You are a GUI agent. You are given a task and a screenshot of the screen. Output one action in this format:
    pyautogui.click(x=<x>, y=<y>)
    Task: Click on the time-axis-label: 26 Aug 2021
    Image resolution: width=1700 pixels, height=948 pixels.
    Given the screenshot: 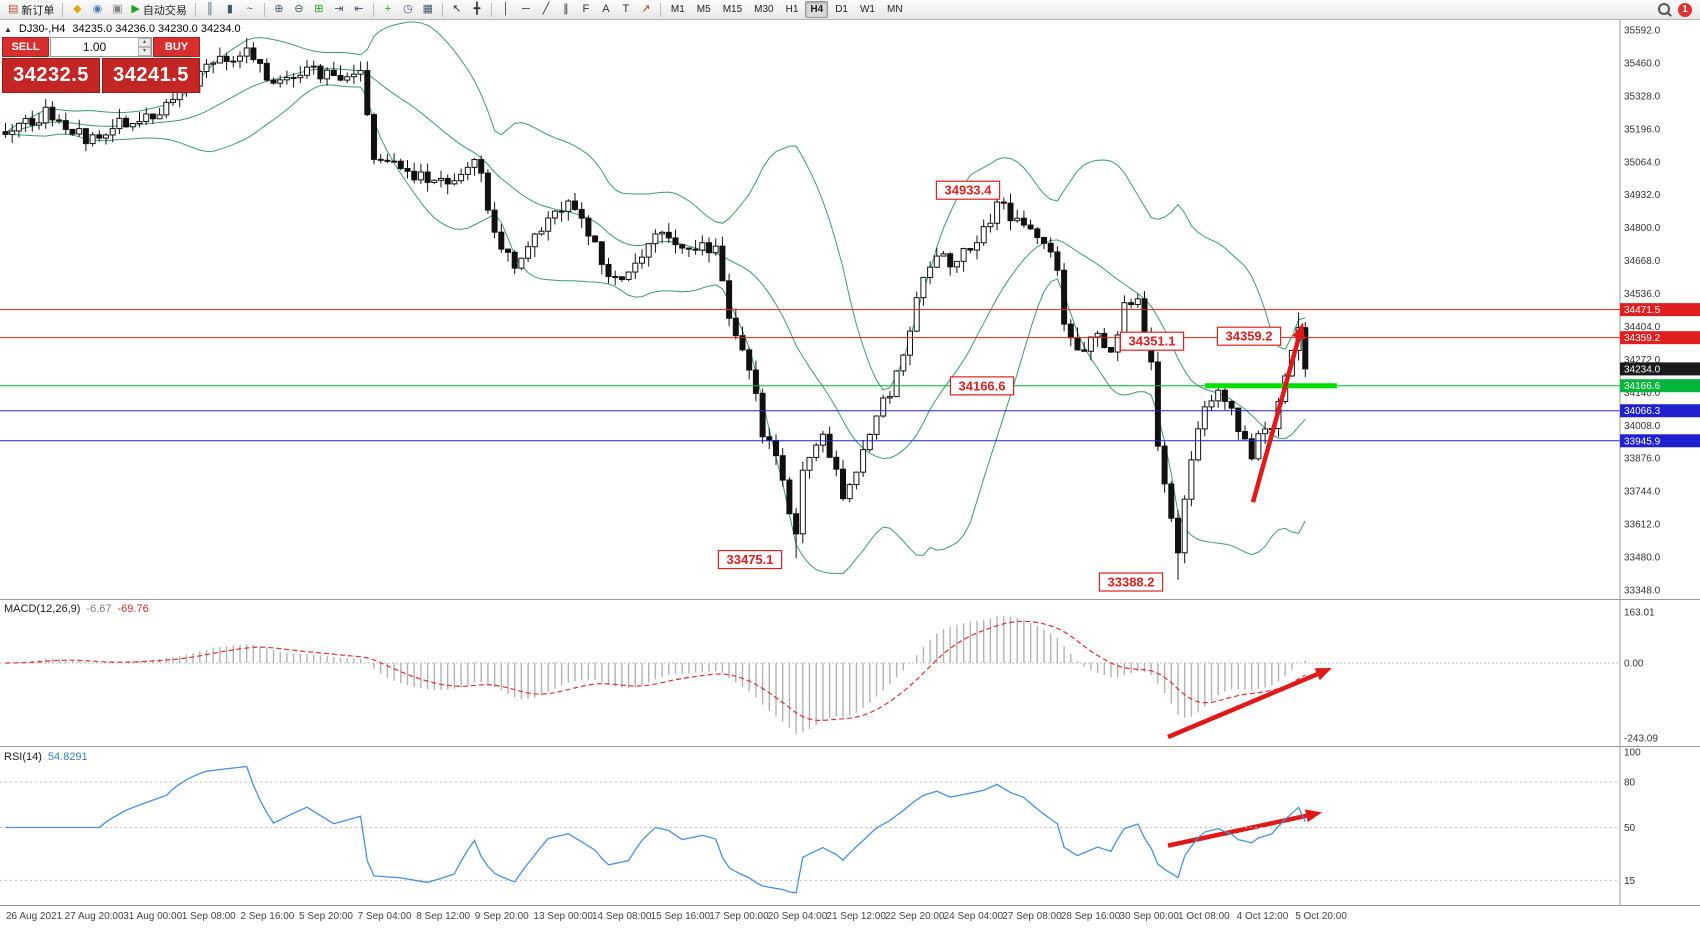 What is the action you would take?
    pyautogui.click(x=34, y=916)
    